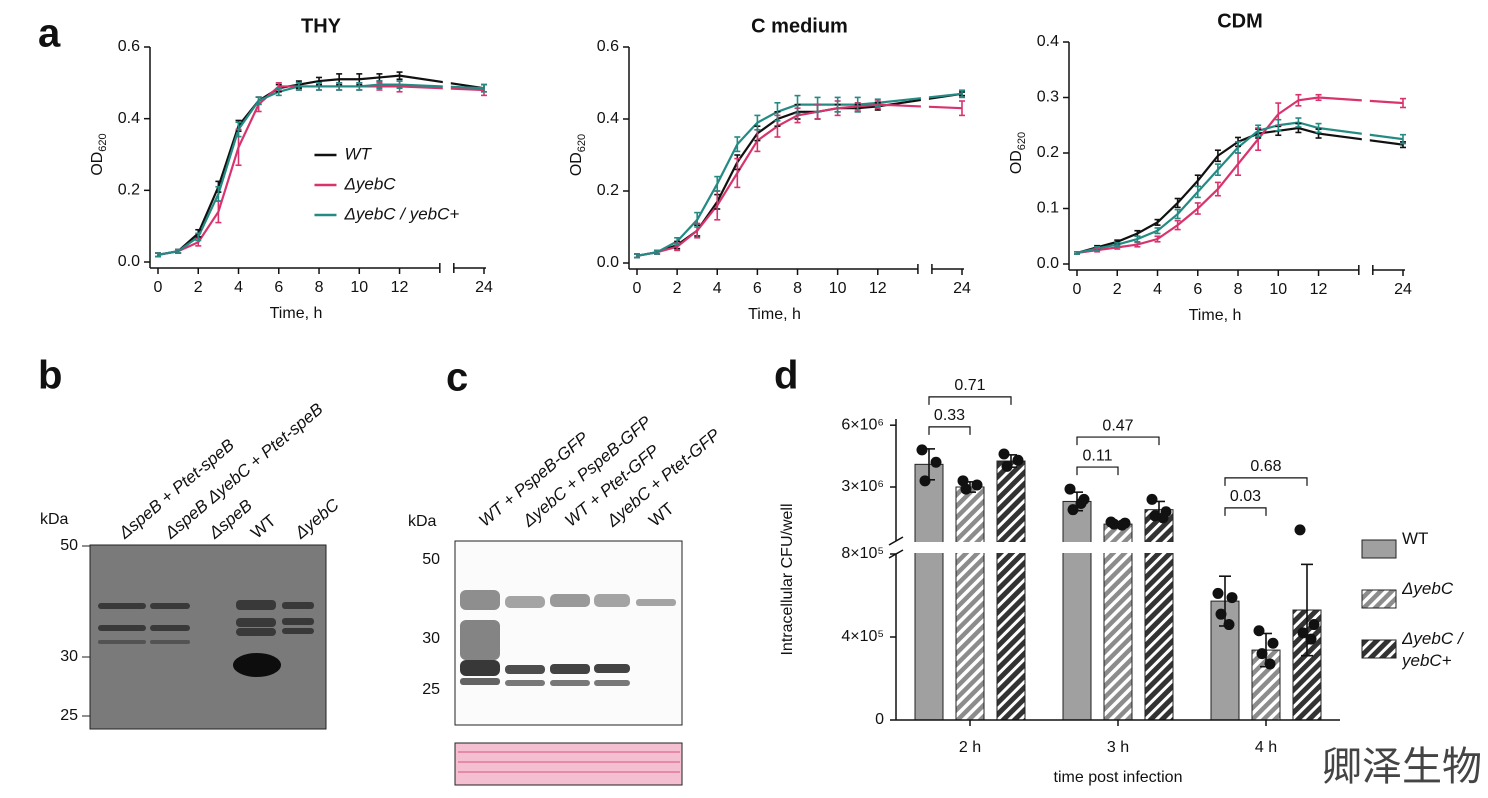 The width and height of the screenshot is (1488, 798). Describe the element at coordinates (569, 762) in the screenshot. I see `ponceau-bands` at that location.